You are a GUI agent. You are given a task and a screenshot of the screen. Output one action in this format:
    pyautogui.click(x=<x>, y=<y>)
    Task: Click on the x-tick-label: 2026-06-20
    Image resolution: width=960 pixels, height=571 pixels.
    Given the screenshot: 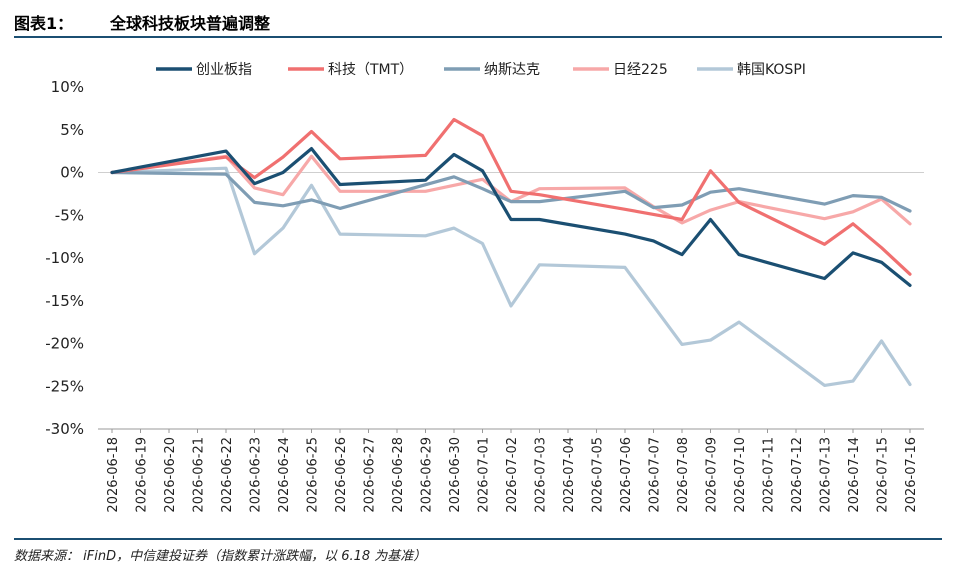 What is the action you would take?
    pyautogui.click(x=170, y=475)
    